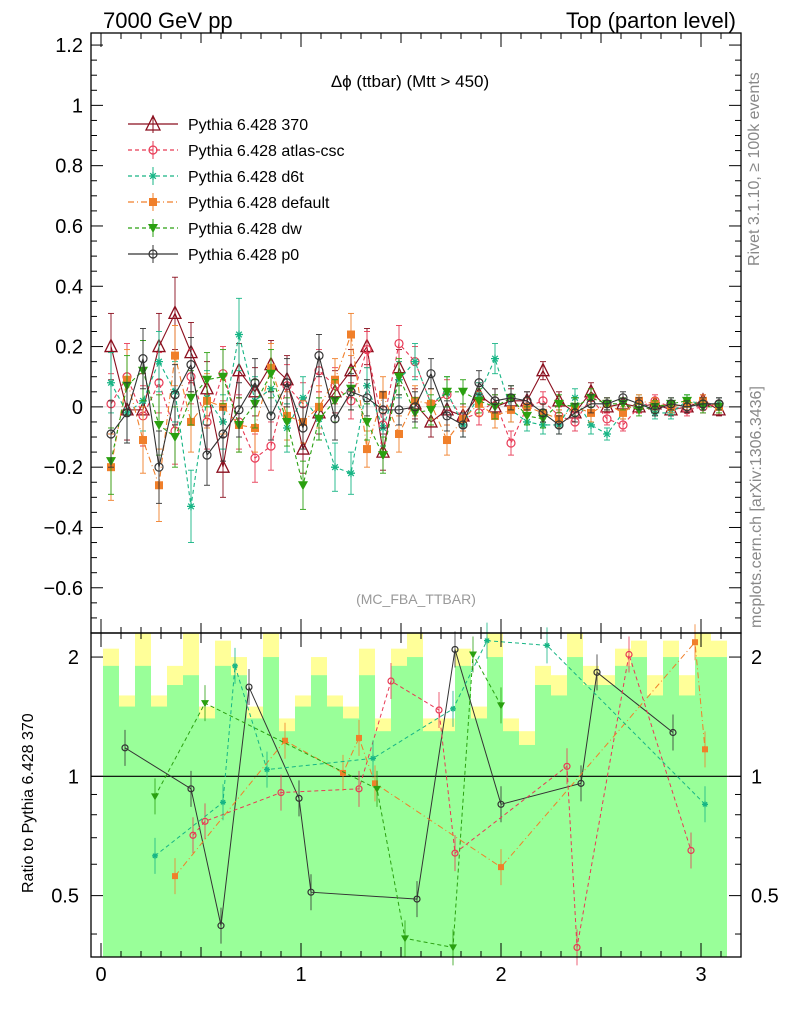  I want to click on y-tick-label: 0.6, so click(69, 227).